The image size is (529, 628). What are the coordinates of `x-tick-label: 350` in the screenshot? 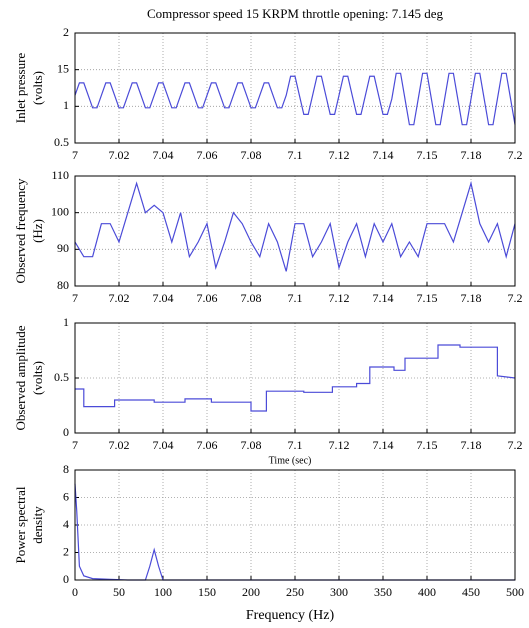 It's located at (383, 592).